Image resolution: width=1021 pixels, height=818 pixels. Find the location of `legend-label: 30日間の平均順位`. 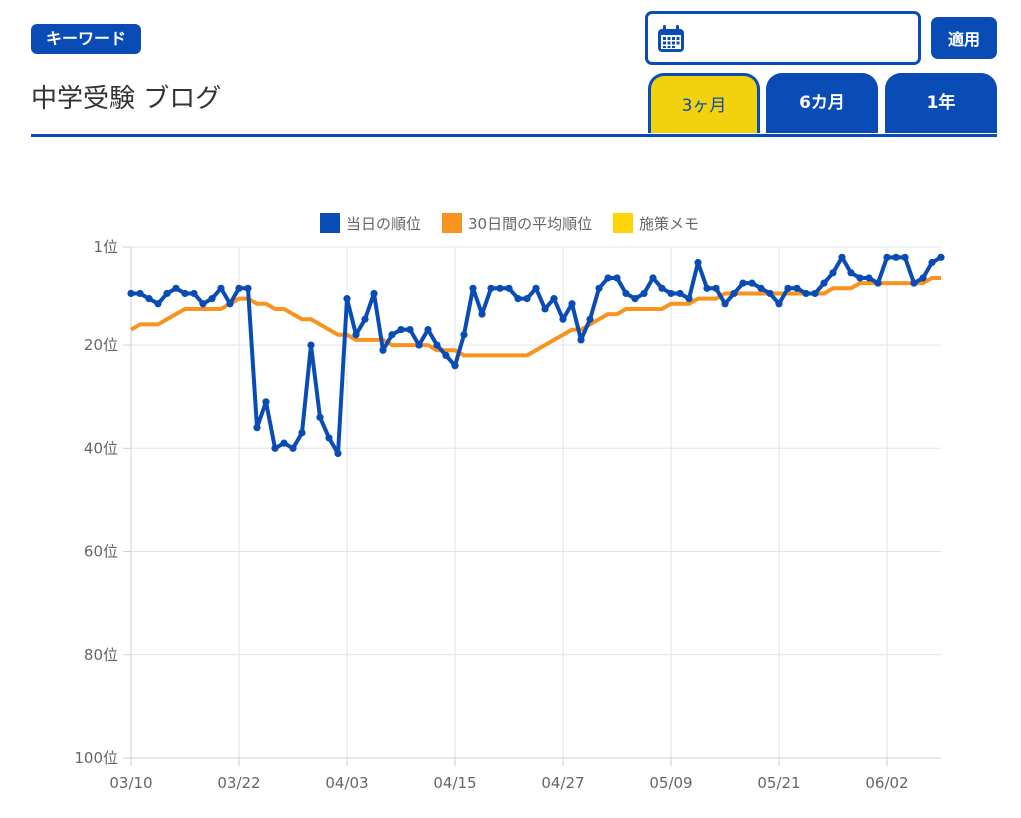

legend-label: 30日間の平均順位 is located at coordinates (530, 224).